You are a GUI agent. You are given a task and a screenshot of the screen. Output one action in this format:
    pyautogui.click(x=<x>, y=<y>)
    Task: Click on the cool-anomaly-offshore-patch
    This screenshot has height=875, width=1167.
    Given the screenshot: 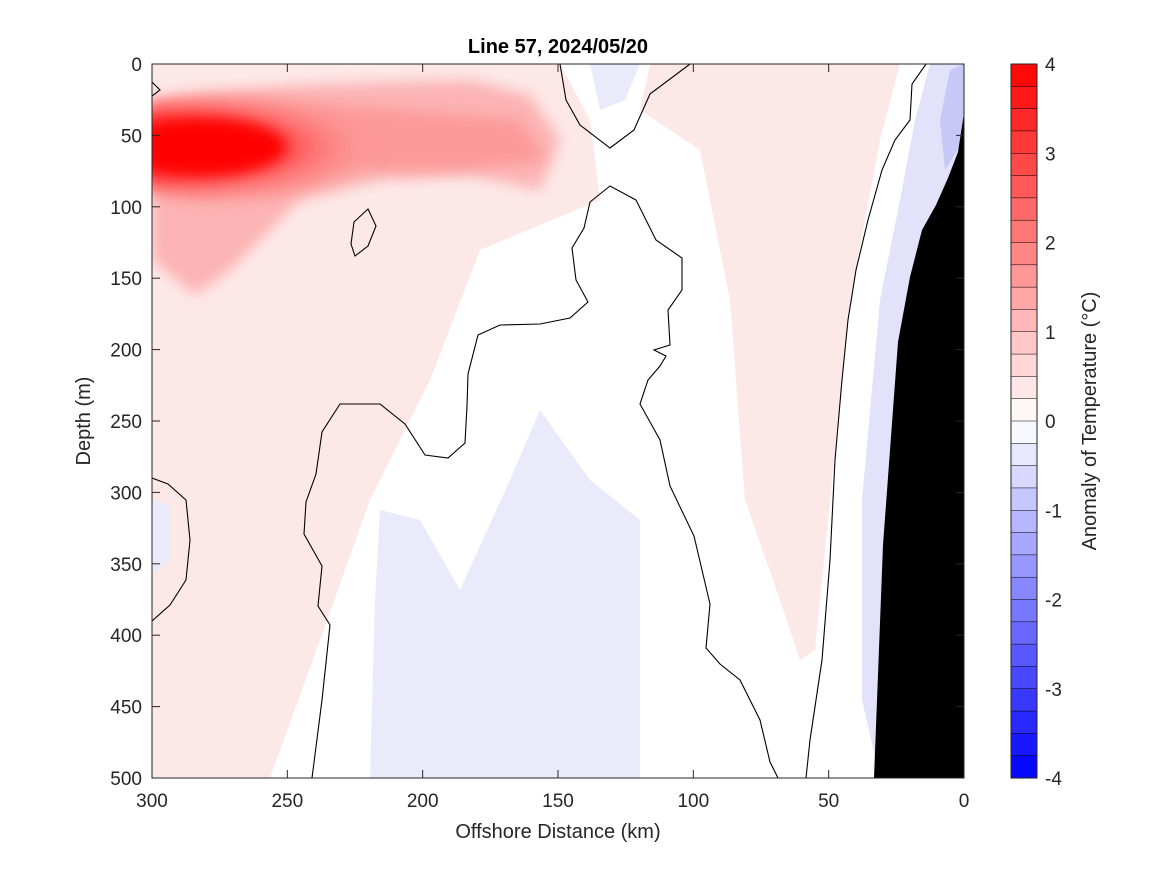 What is the action you would take?
    pyautogui.click(x=161, y=537)
    